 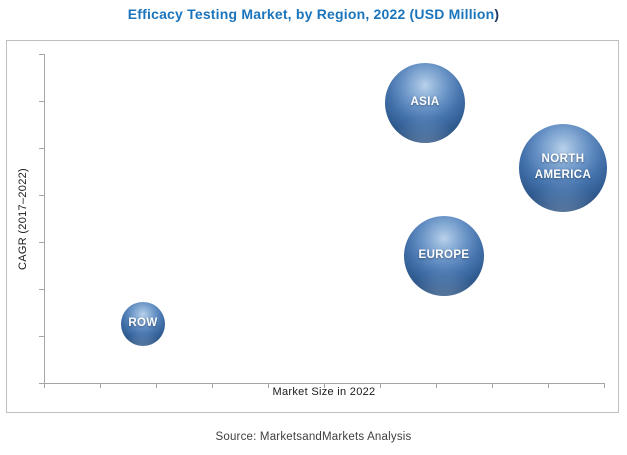 What do you see at coordinates (313, 437) in the screenshot?
I see `source-text: Source: MarketsandMarkets Analysis` at bounding box center [313, 437].